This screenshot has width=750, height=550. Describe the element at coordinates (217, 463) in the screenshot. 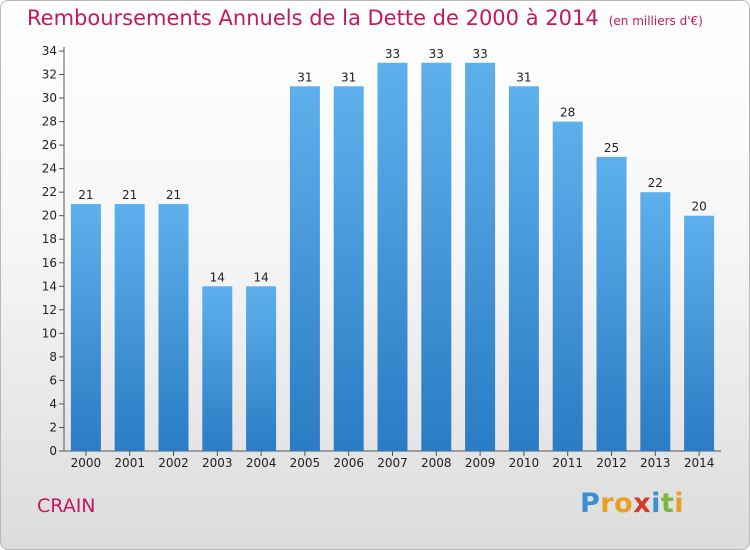

I see `x-tick-label: 2003` at that location.